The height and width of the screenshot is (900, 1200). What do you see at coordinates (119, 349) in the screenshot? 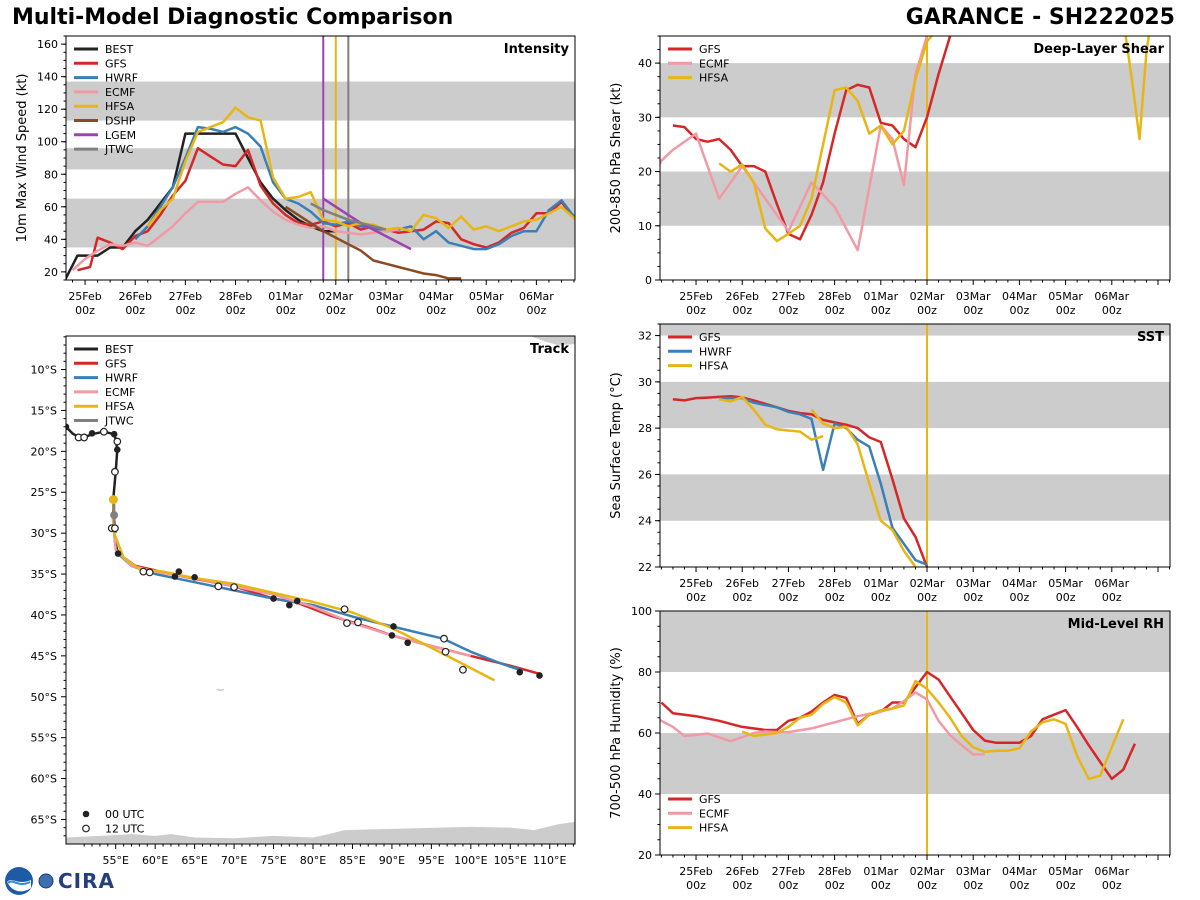
I see `legend-label-best: BEST` at bounding box center [119, 349].